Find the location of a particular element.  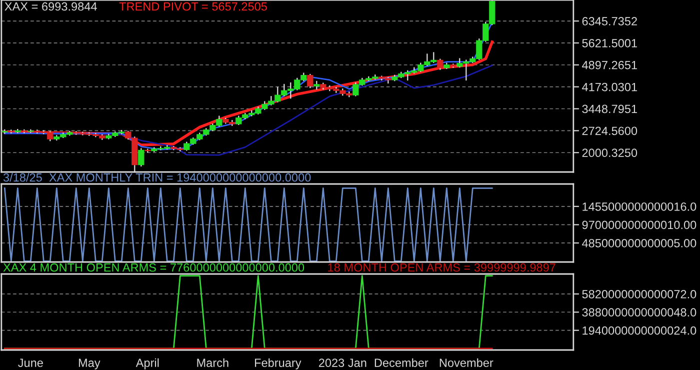

text: 18 MONTH OPEN ARMS = 39999999.9897 is located at coordinates (442, 267).